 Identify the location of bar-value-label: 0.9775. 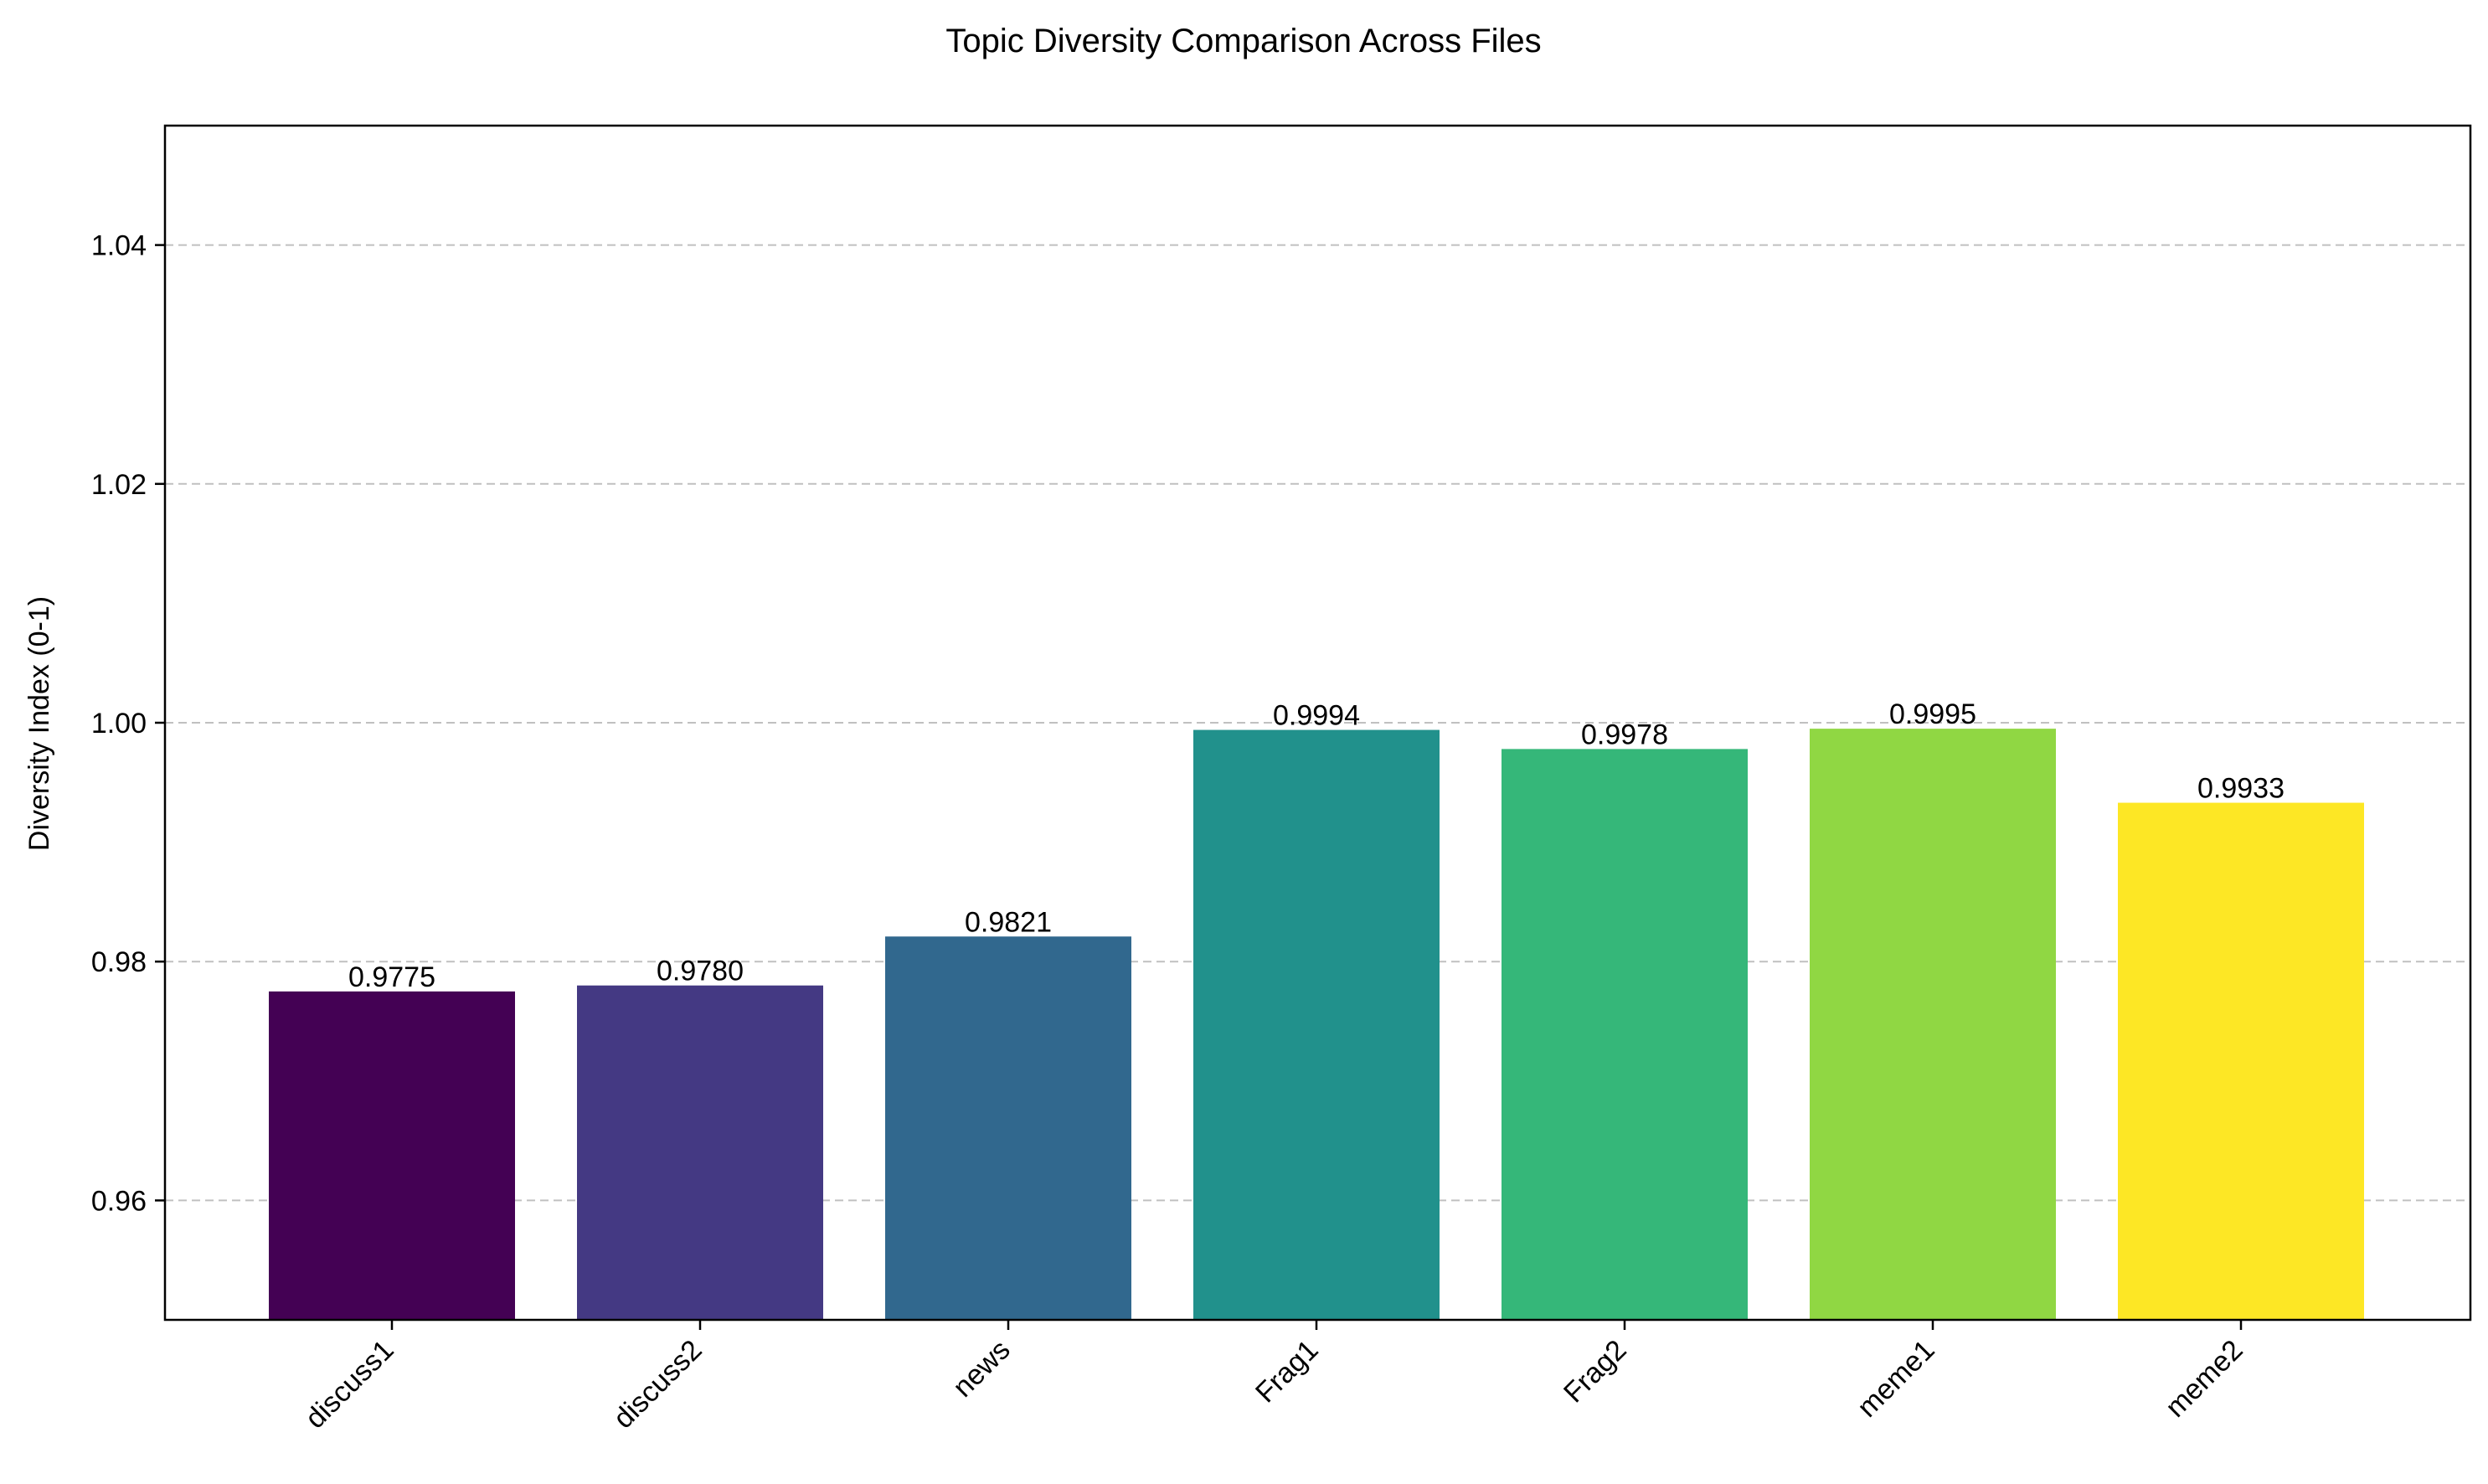
(392, 977).